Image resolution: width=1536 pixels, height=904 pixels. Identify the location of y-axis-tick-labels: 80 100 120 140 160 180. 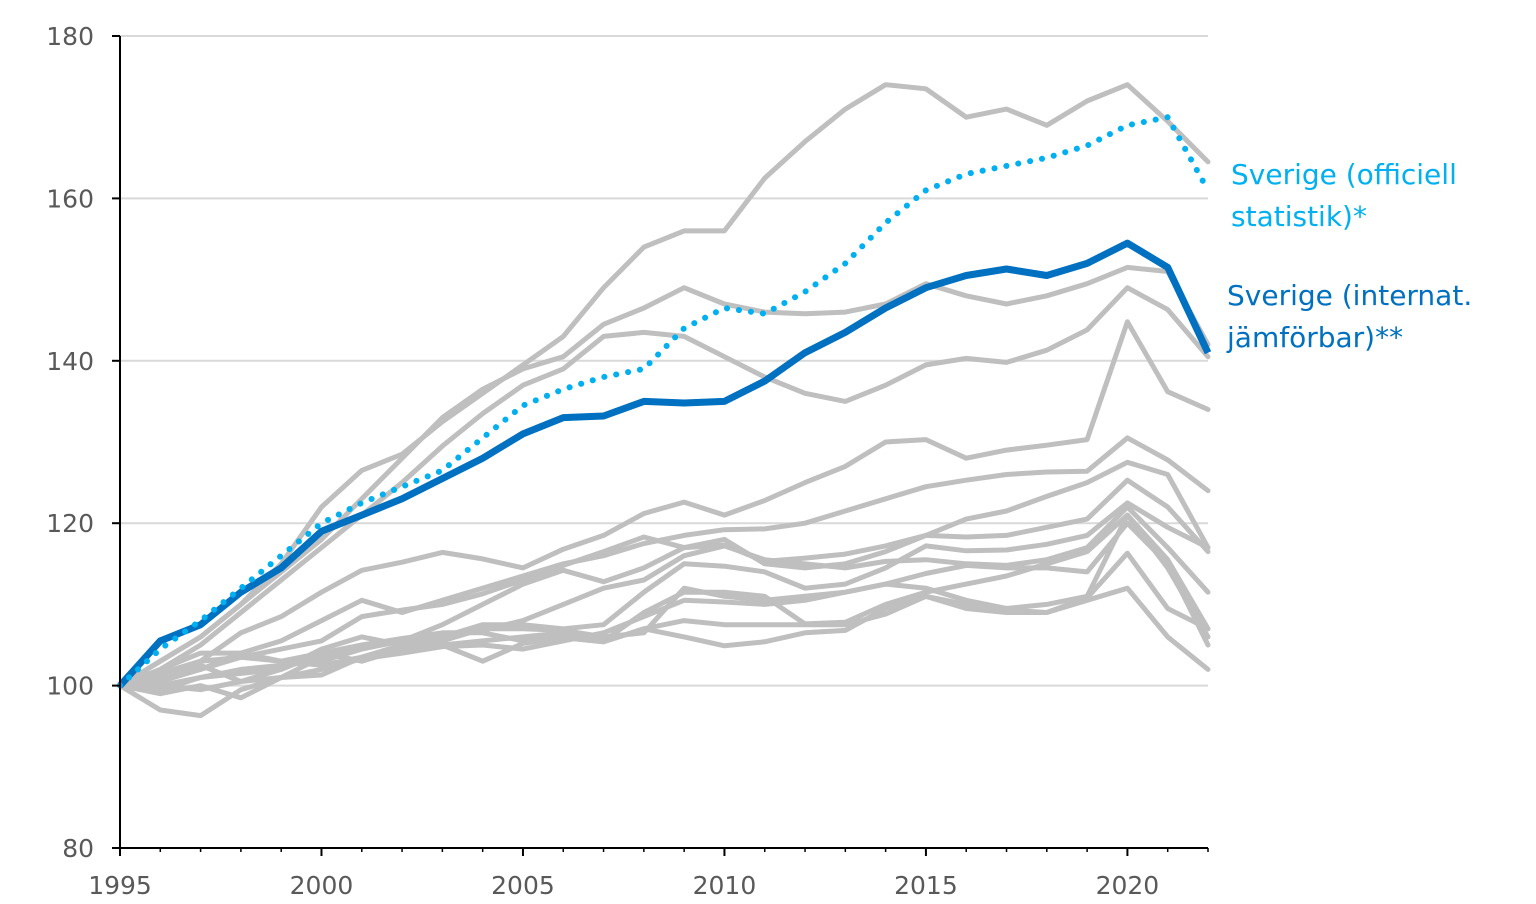
(70, 442).